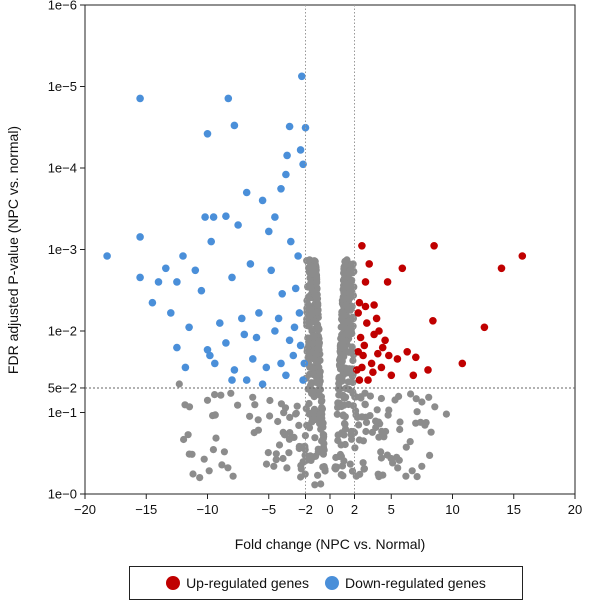 The image size is (600, 604). Describe the element at coordinates (354, 509) in the screenshot. I see `x-tick-label: 2` at that location.